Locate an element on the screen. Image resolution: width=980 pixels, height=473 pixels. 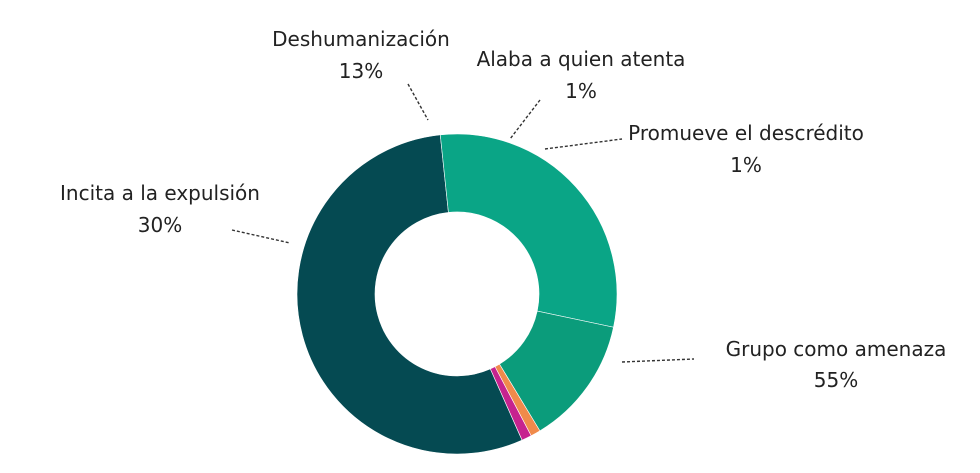
slice-label-incita-a-la-expulsion: Incita a la expulsión is located at coordinates (160, 193).